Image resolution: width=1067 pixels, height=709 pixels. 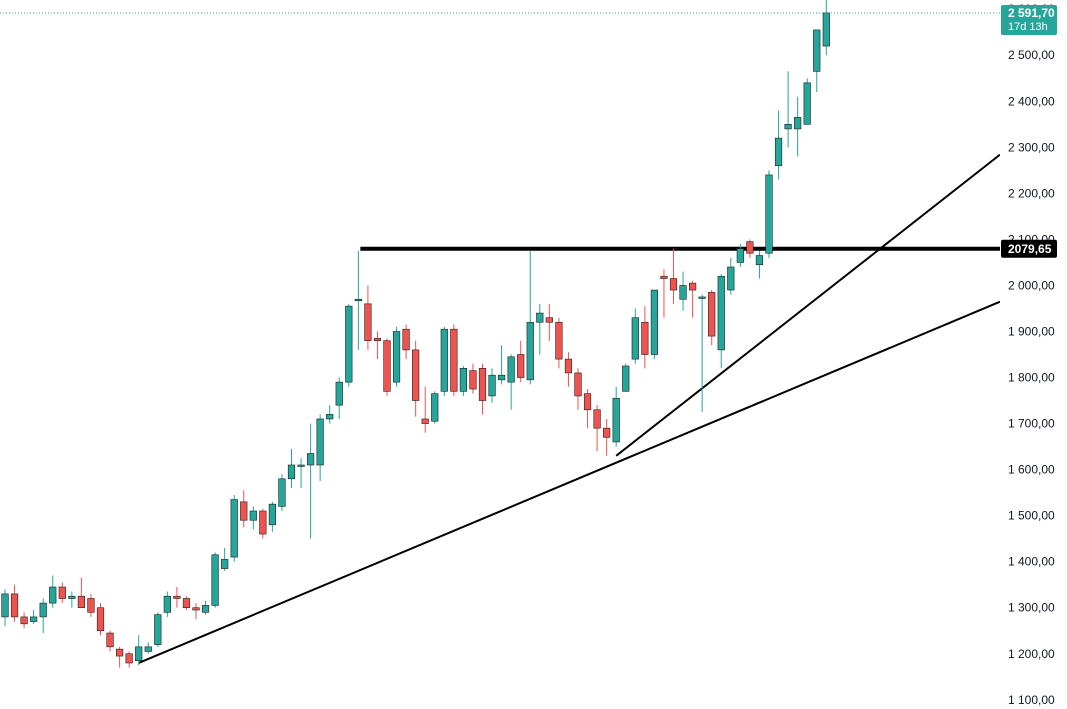 I want to click on support-price-tag: 2079,65, so click(x=1029, y=248).